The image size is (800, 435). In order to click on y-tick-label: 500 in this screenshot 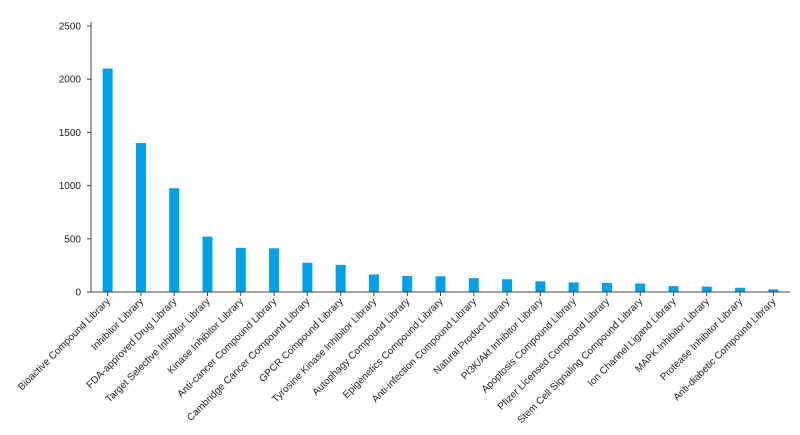, I will do `click(72, 239)`.